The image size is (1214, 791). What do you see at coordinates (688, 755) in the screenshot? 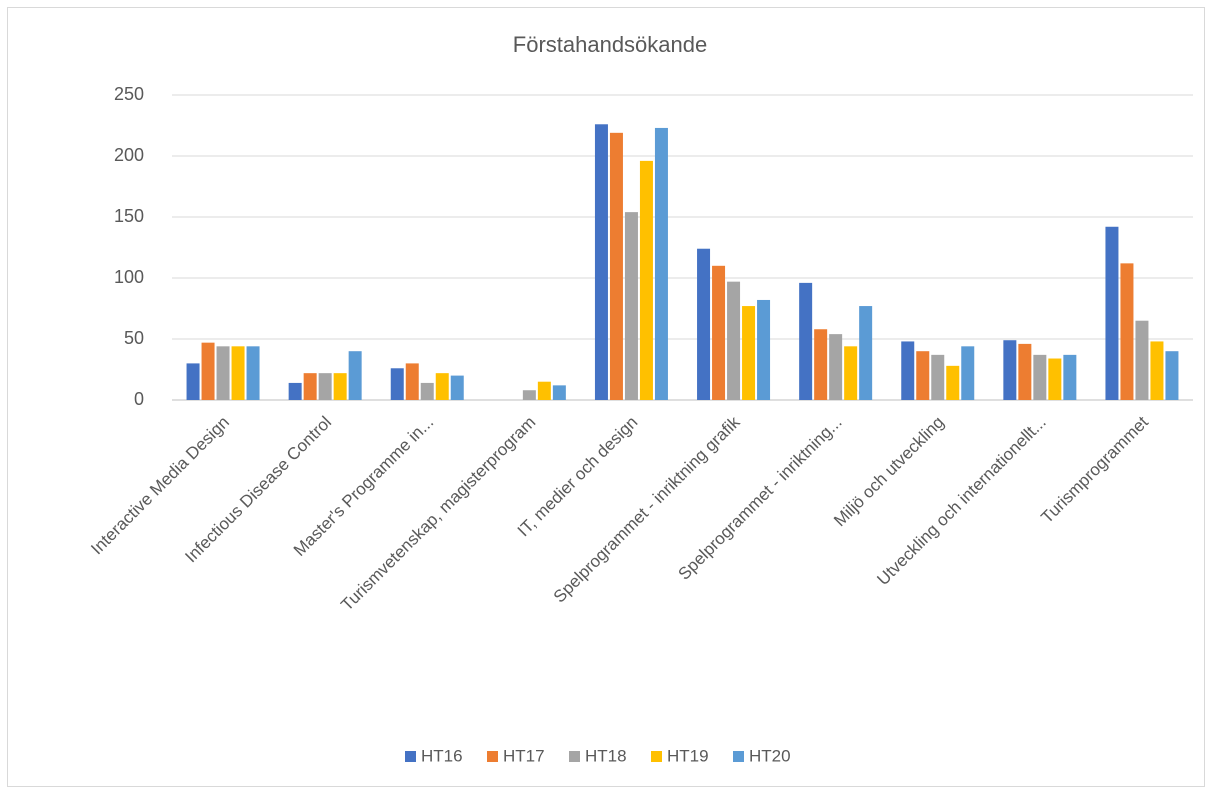
I see `legend-label: HT19` at bounding box center [688, 755].